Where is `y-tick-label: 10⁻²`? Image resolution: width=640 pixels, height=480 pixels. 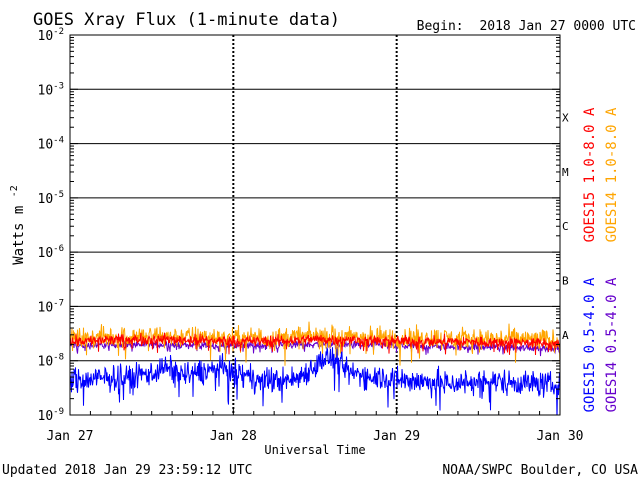 y-tick-label: 10⁻² is located at coordinates (51, 35).